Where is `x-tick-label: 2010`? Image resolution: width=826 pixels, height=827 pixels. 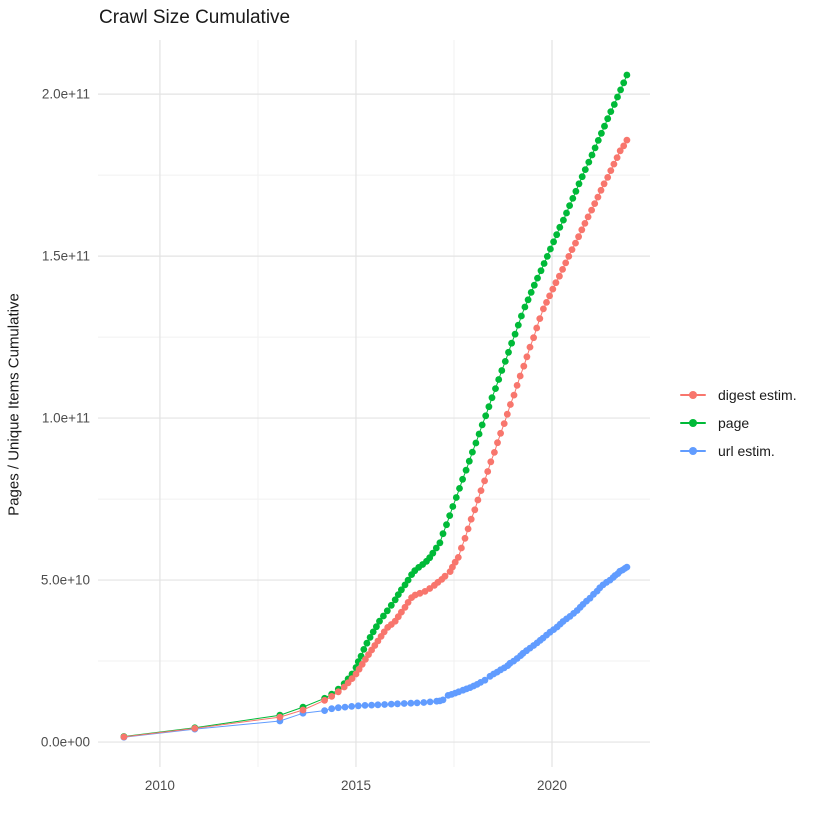
x-tick-label: 2010 is located at coordinates (160, 785).